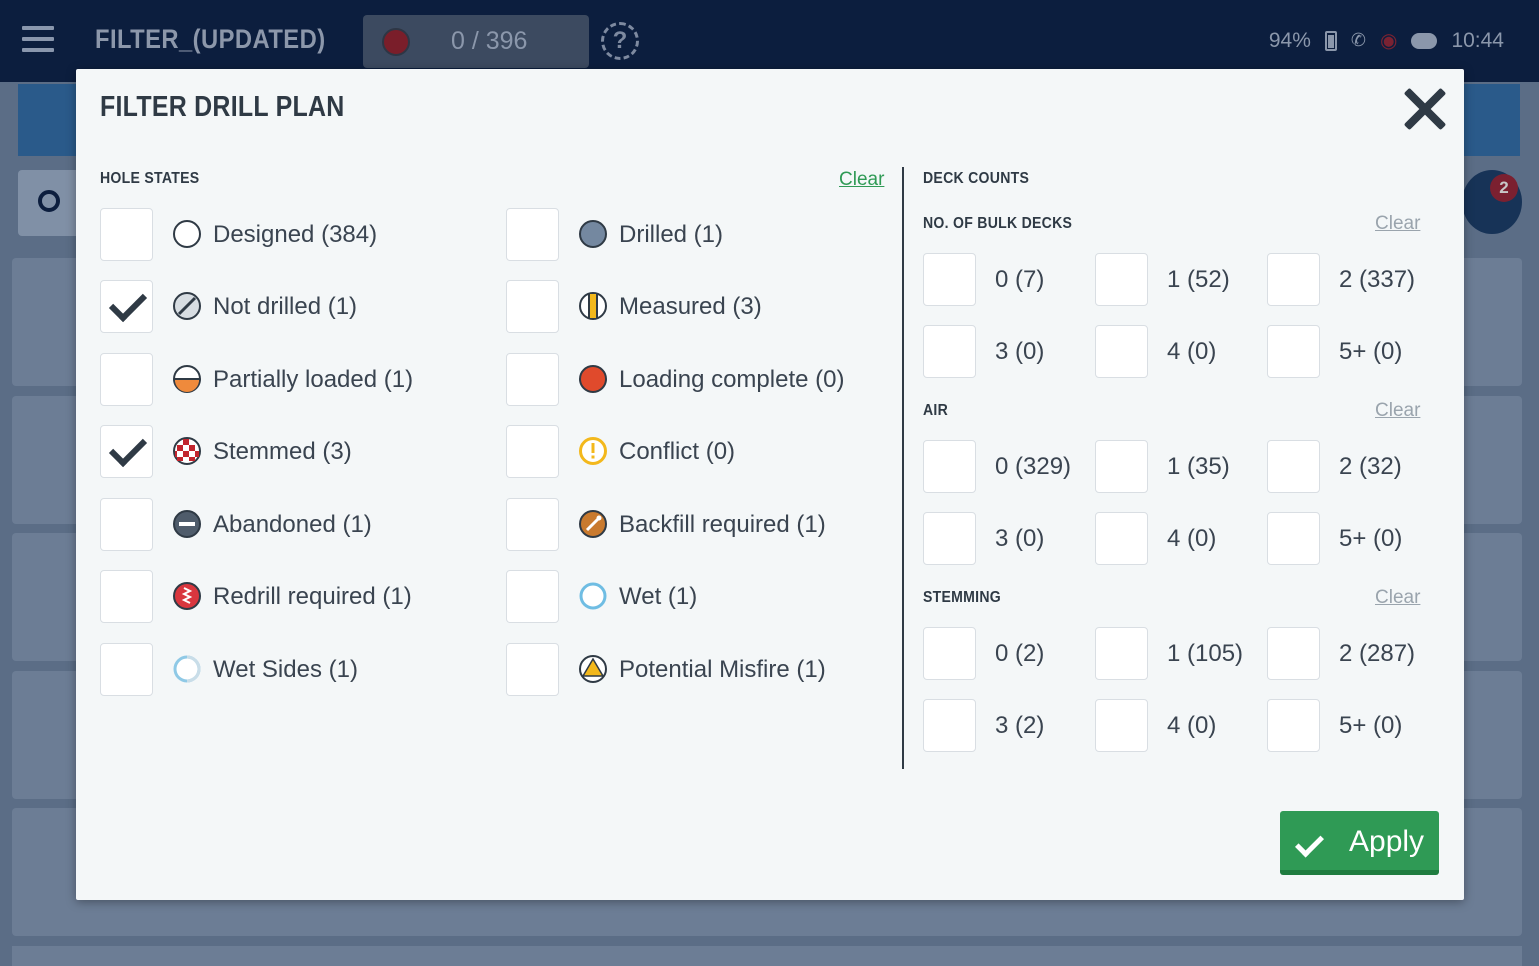 The height and width of the screenshot is (966, 1539). What do you see at coordinates (998, 223) in the screenshot?
I see `bulk-decks-heading: NO. OF BULK DECKS` at bounding box center [998, 223].